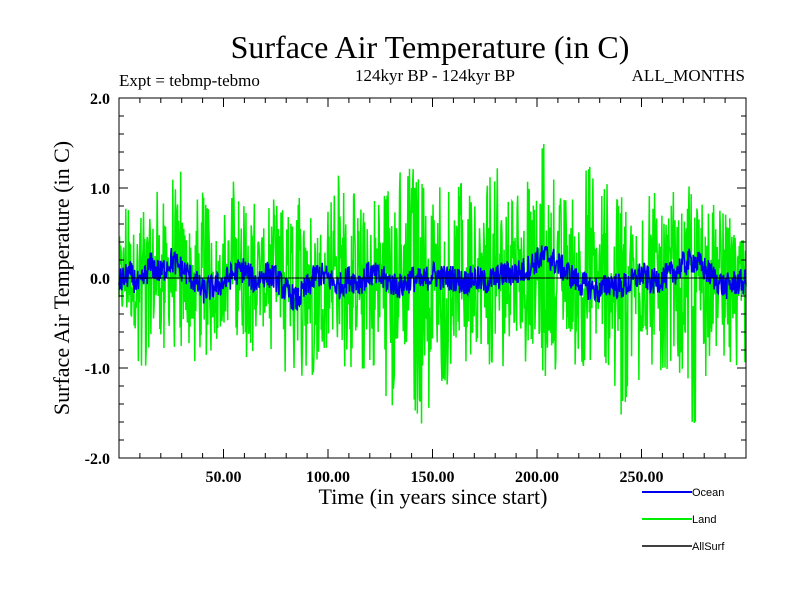 This screenshot has height=600, width=800. Describe the element at coordinates (189, 80) in the screenshot. I see `chart-left-note: Expt = tebmp-tebmo` at that location.